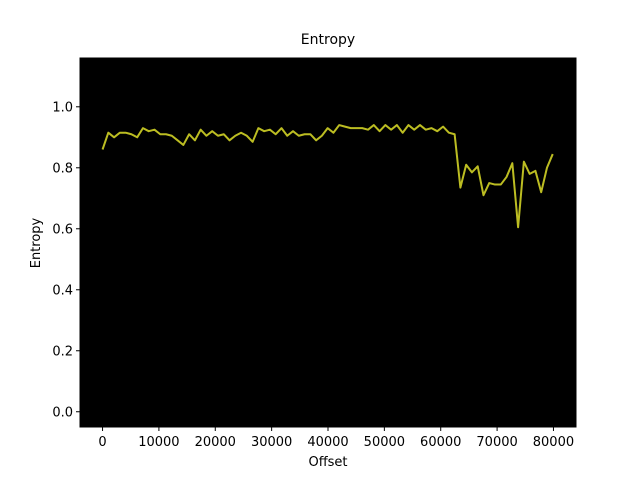 Image resolution: width=640 pixels, height=480 pixels. What do you see at coordinates (328, 40) in the screenshot?
I see `chart-title: Entropy` at bounding box center [328, 40].